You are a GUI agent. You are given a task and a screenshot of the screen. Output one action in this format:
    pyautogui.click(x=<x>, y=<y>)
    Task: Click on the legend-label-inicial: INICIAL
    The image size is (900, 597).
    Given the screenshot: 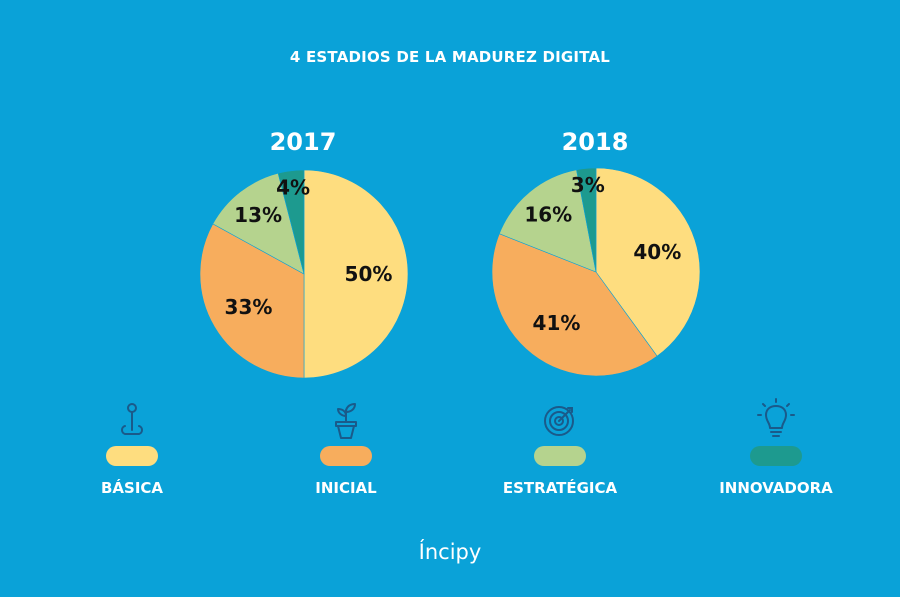 What is the action you would take?
    pyautogui.click(x=346, y=488)
    